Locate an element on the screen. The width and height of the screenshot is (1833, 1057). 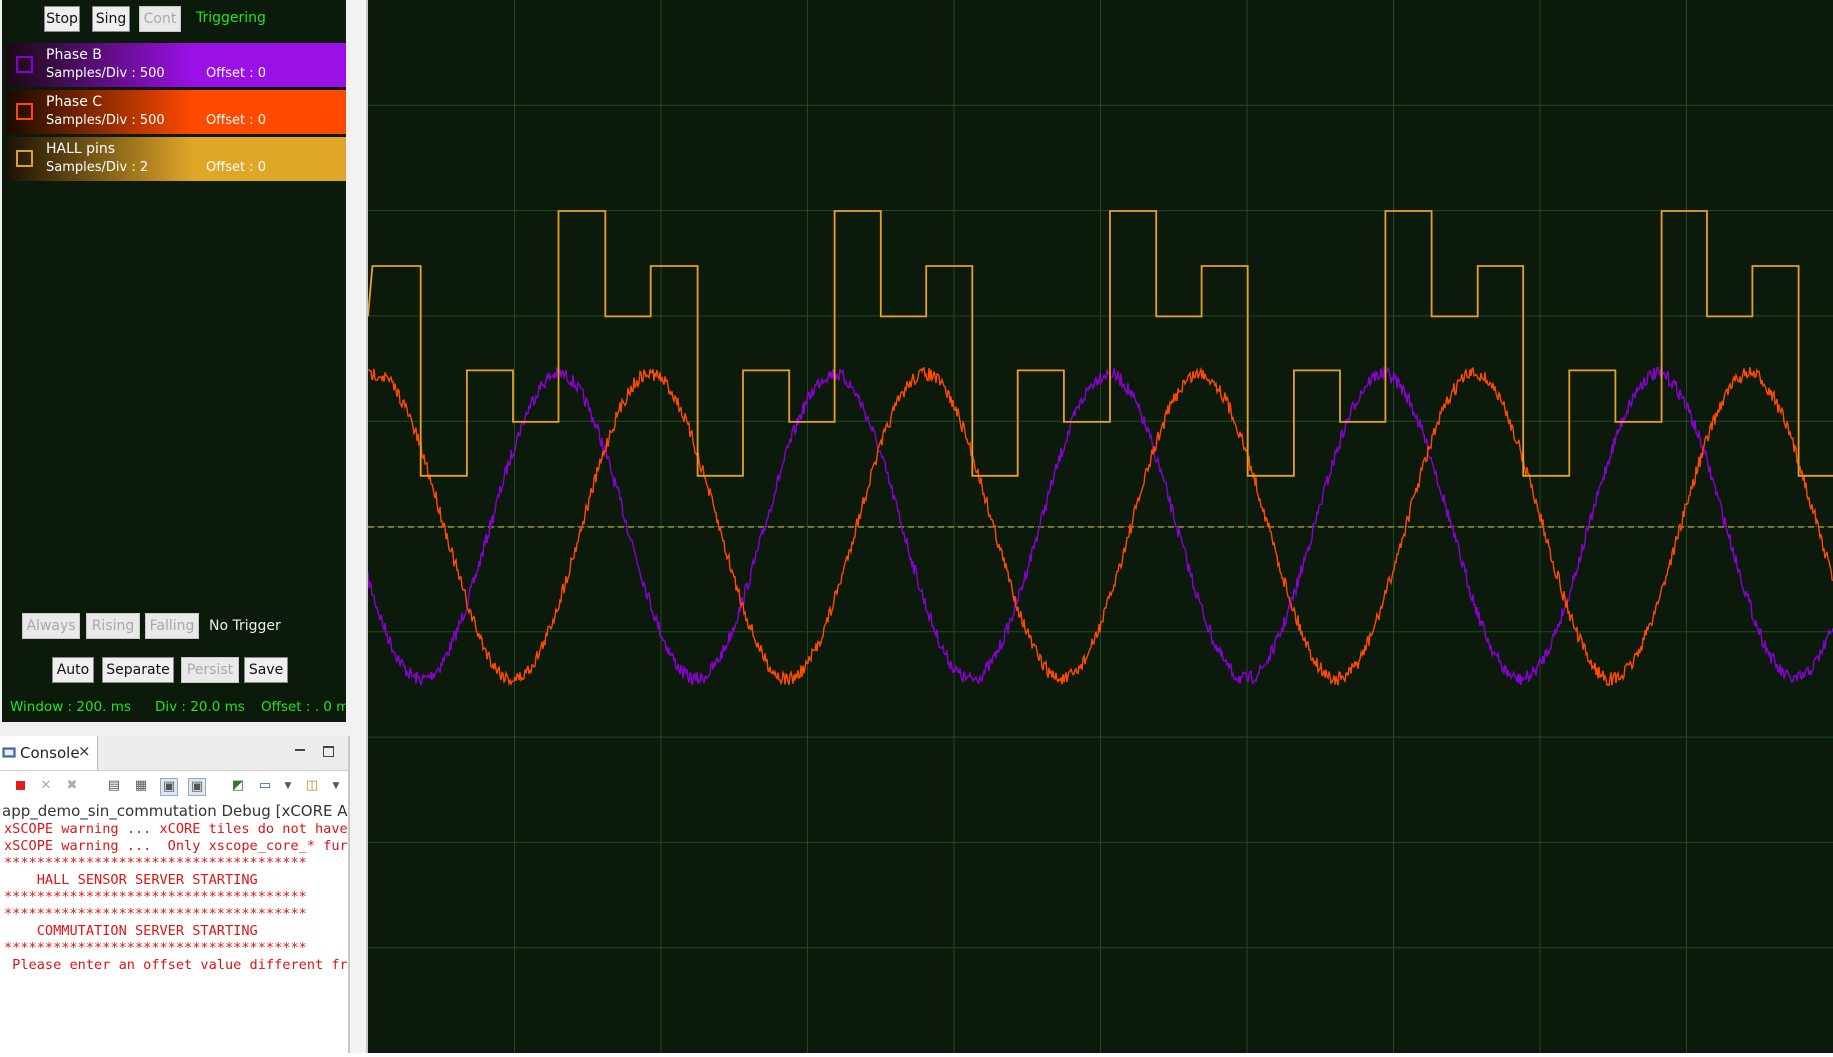
console-toolbar: ✕ ✖ ▤ ▦ ▣ ▣ ◩ ▭ ▼ ◫ ▼ is located at coordinates (174, 787).